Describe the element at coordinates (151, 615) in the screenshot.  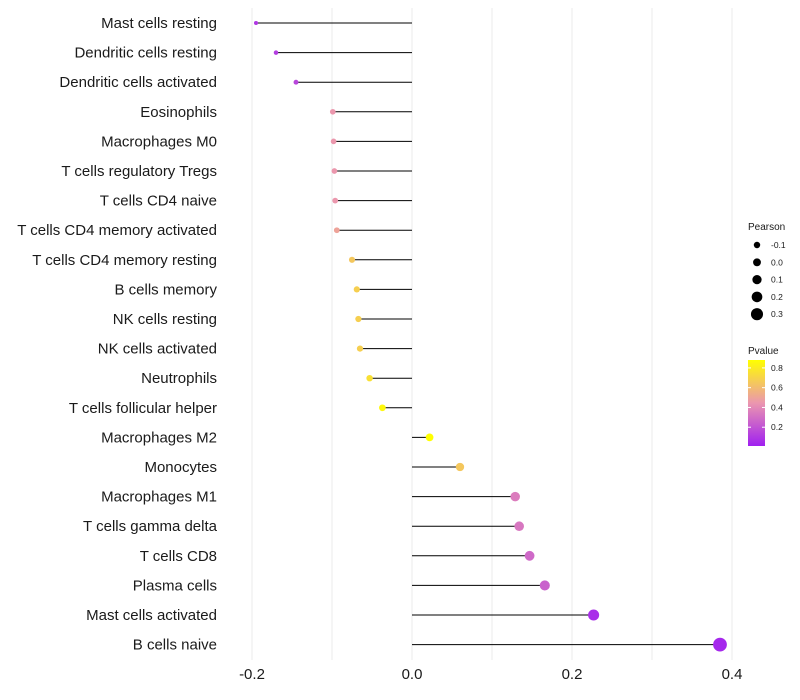
I see `category-label: Mast cells activated` at that location.